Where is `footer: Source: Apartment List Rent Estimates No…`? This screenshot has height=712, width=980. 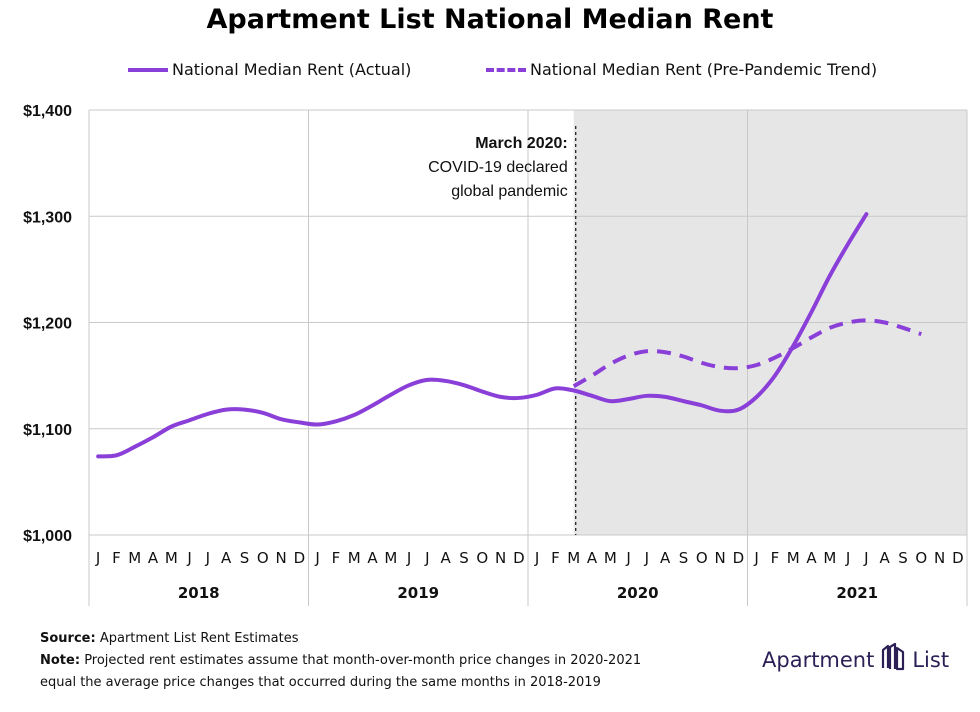
footer: Source: Apartment List Rent Estimates No… is located at coordinates (390, 661).